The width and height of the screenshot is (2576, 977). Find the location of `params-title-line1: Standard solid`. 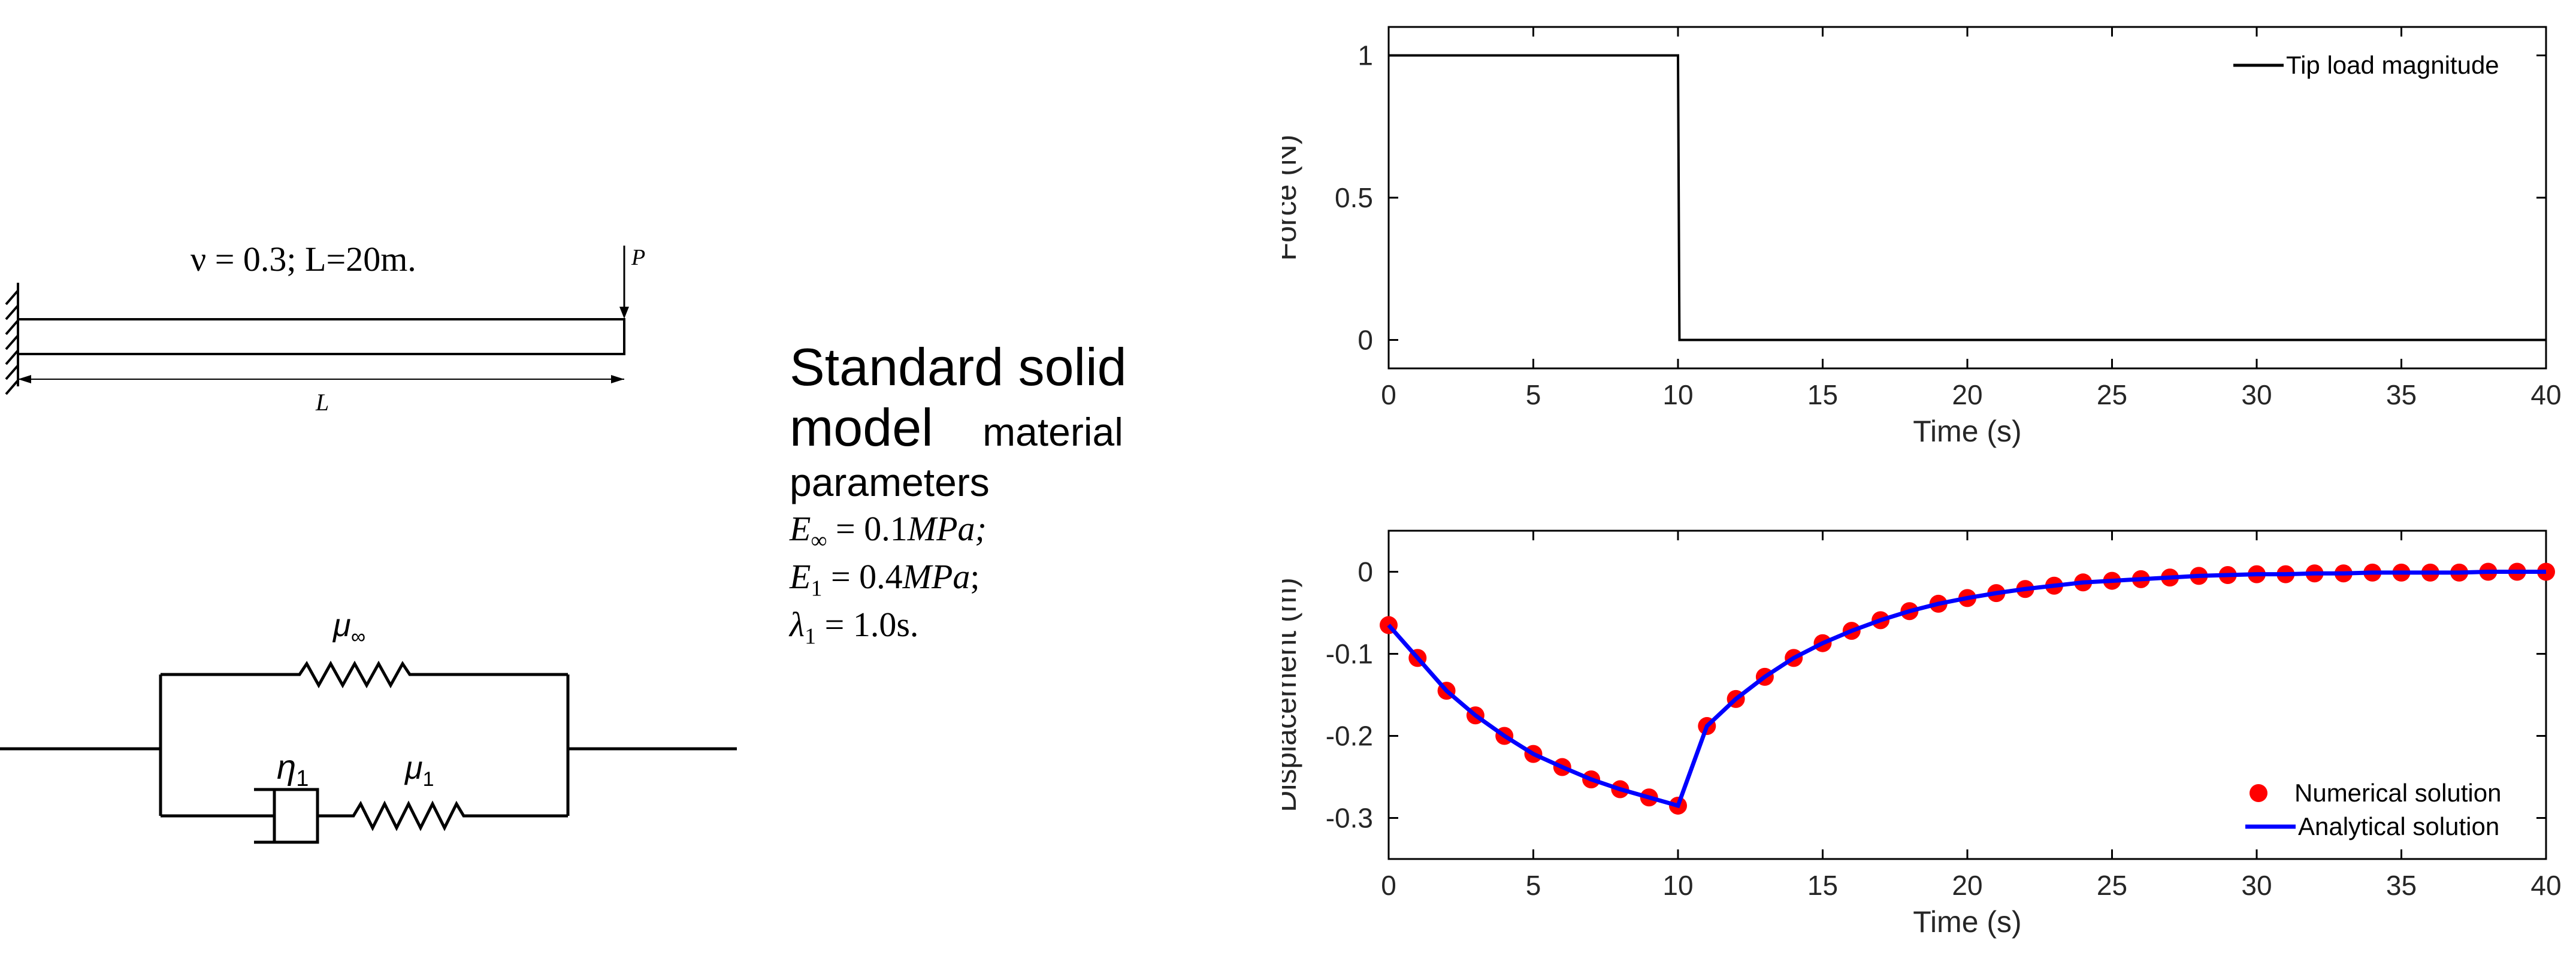

params-title-line1: Standard solid is located at coordinates (958, 367).